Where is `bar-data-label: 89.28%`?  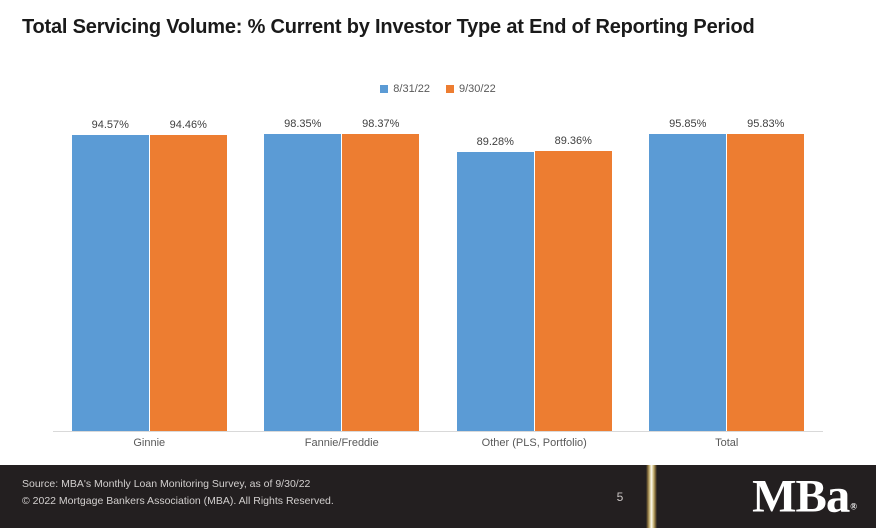
bar-data-label: 89.28% is located at coordinates (495, 141).